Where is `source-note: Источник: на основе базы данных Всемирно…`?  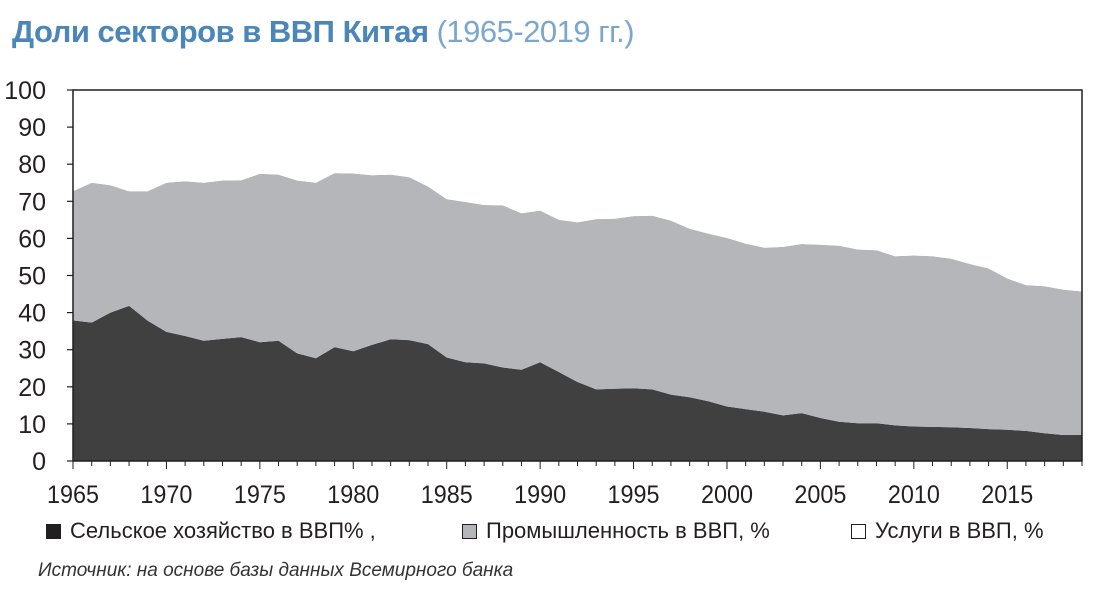
source-note: Источник: на основе базы данных Всемирно… is located at coordinates (276, 570).